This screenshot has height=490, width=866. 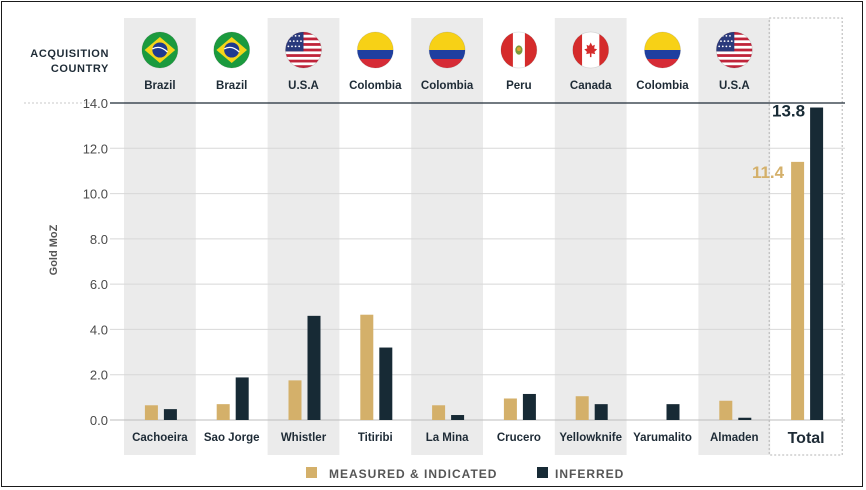 What do you see at coordinates (314, 367) in the screenshot?
I see `bar-inferred-whistler` at bounding box center [314, 367].